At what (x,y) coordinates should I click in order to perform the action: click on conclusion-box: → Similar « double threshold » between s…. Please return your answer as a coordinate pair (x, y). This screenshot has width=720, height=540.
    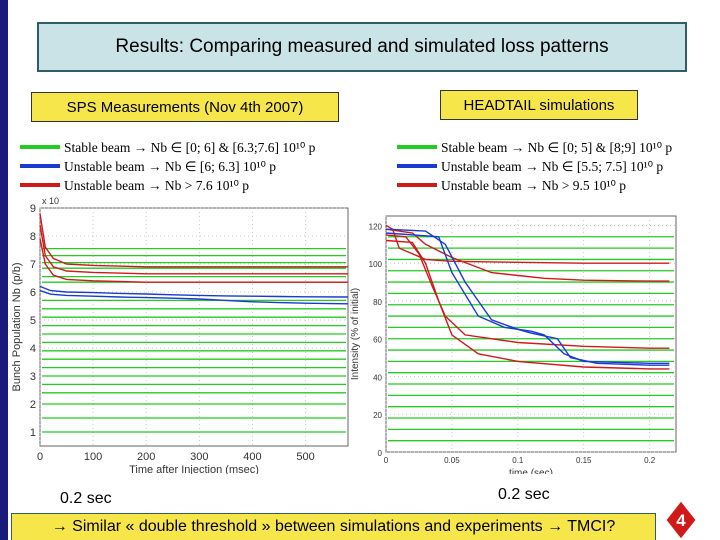
    Looking at the image, I should click on (333, 526).